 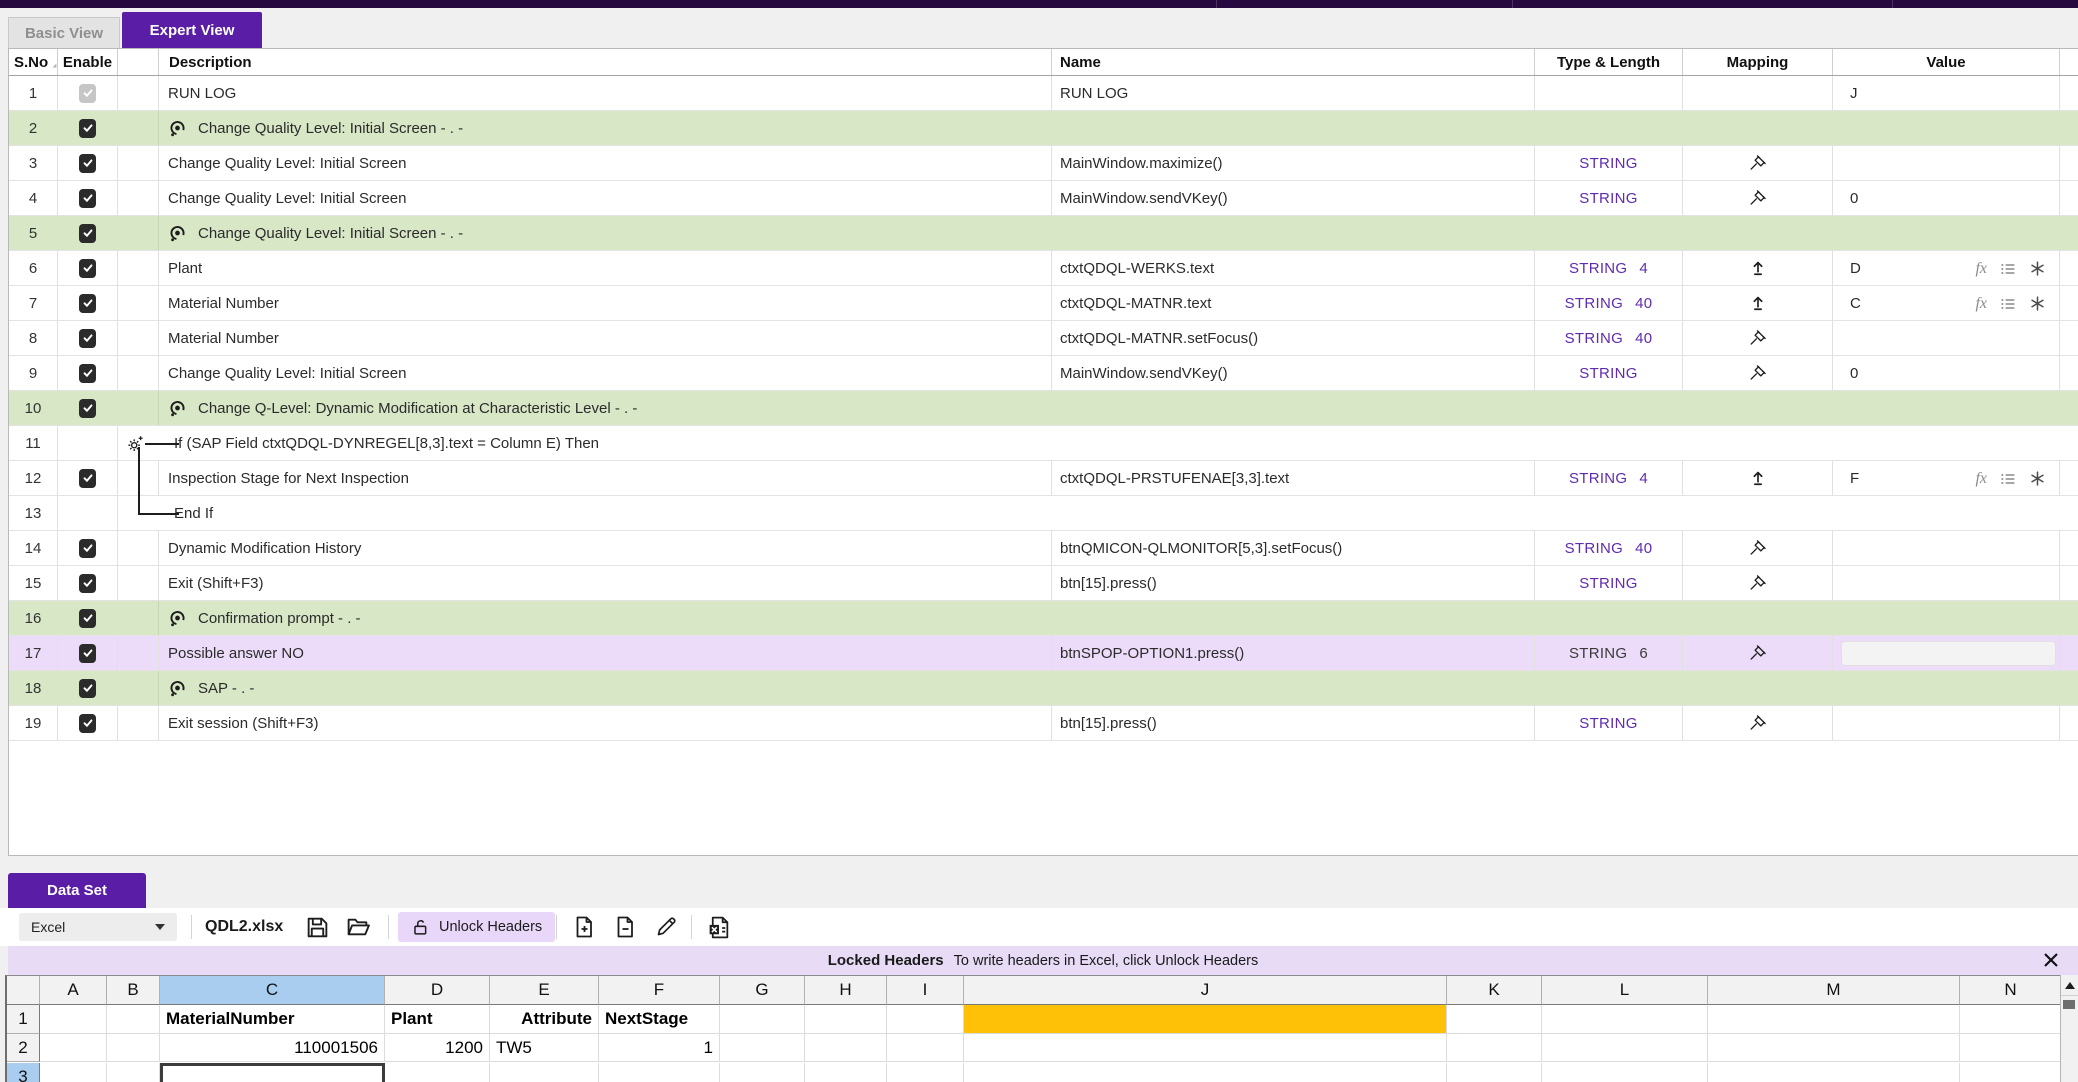 I want to click on cell-E2: TW5, so click(x=544, y=1048).